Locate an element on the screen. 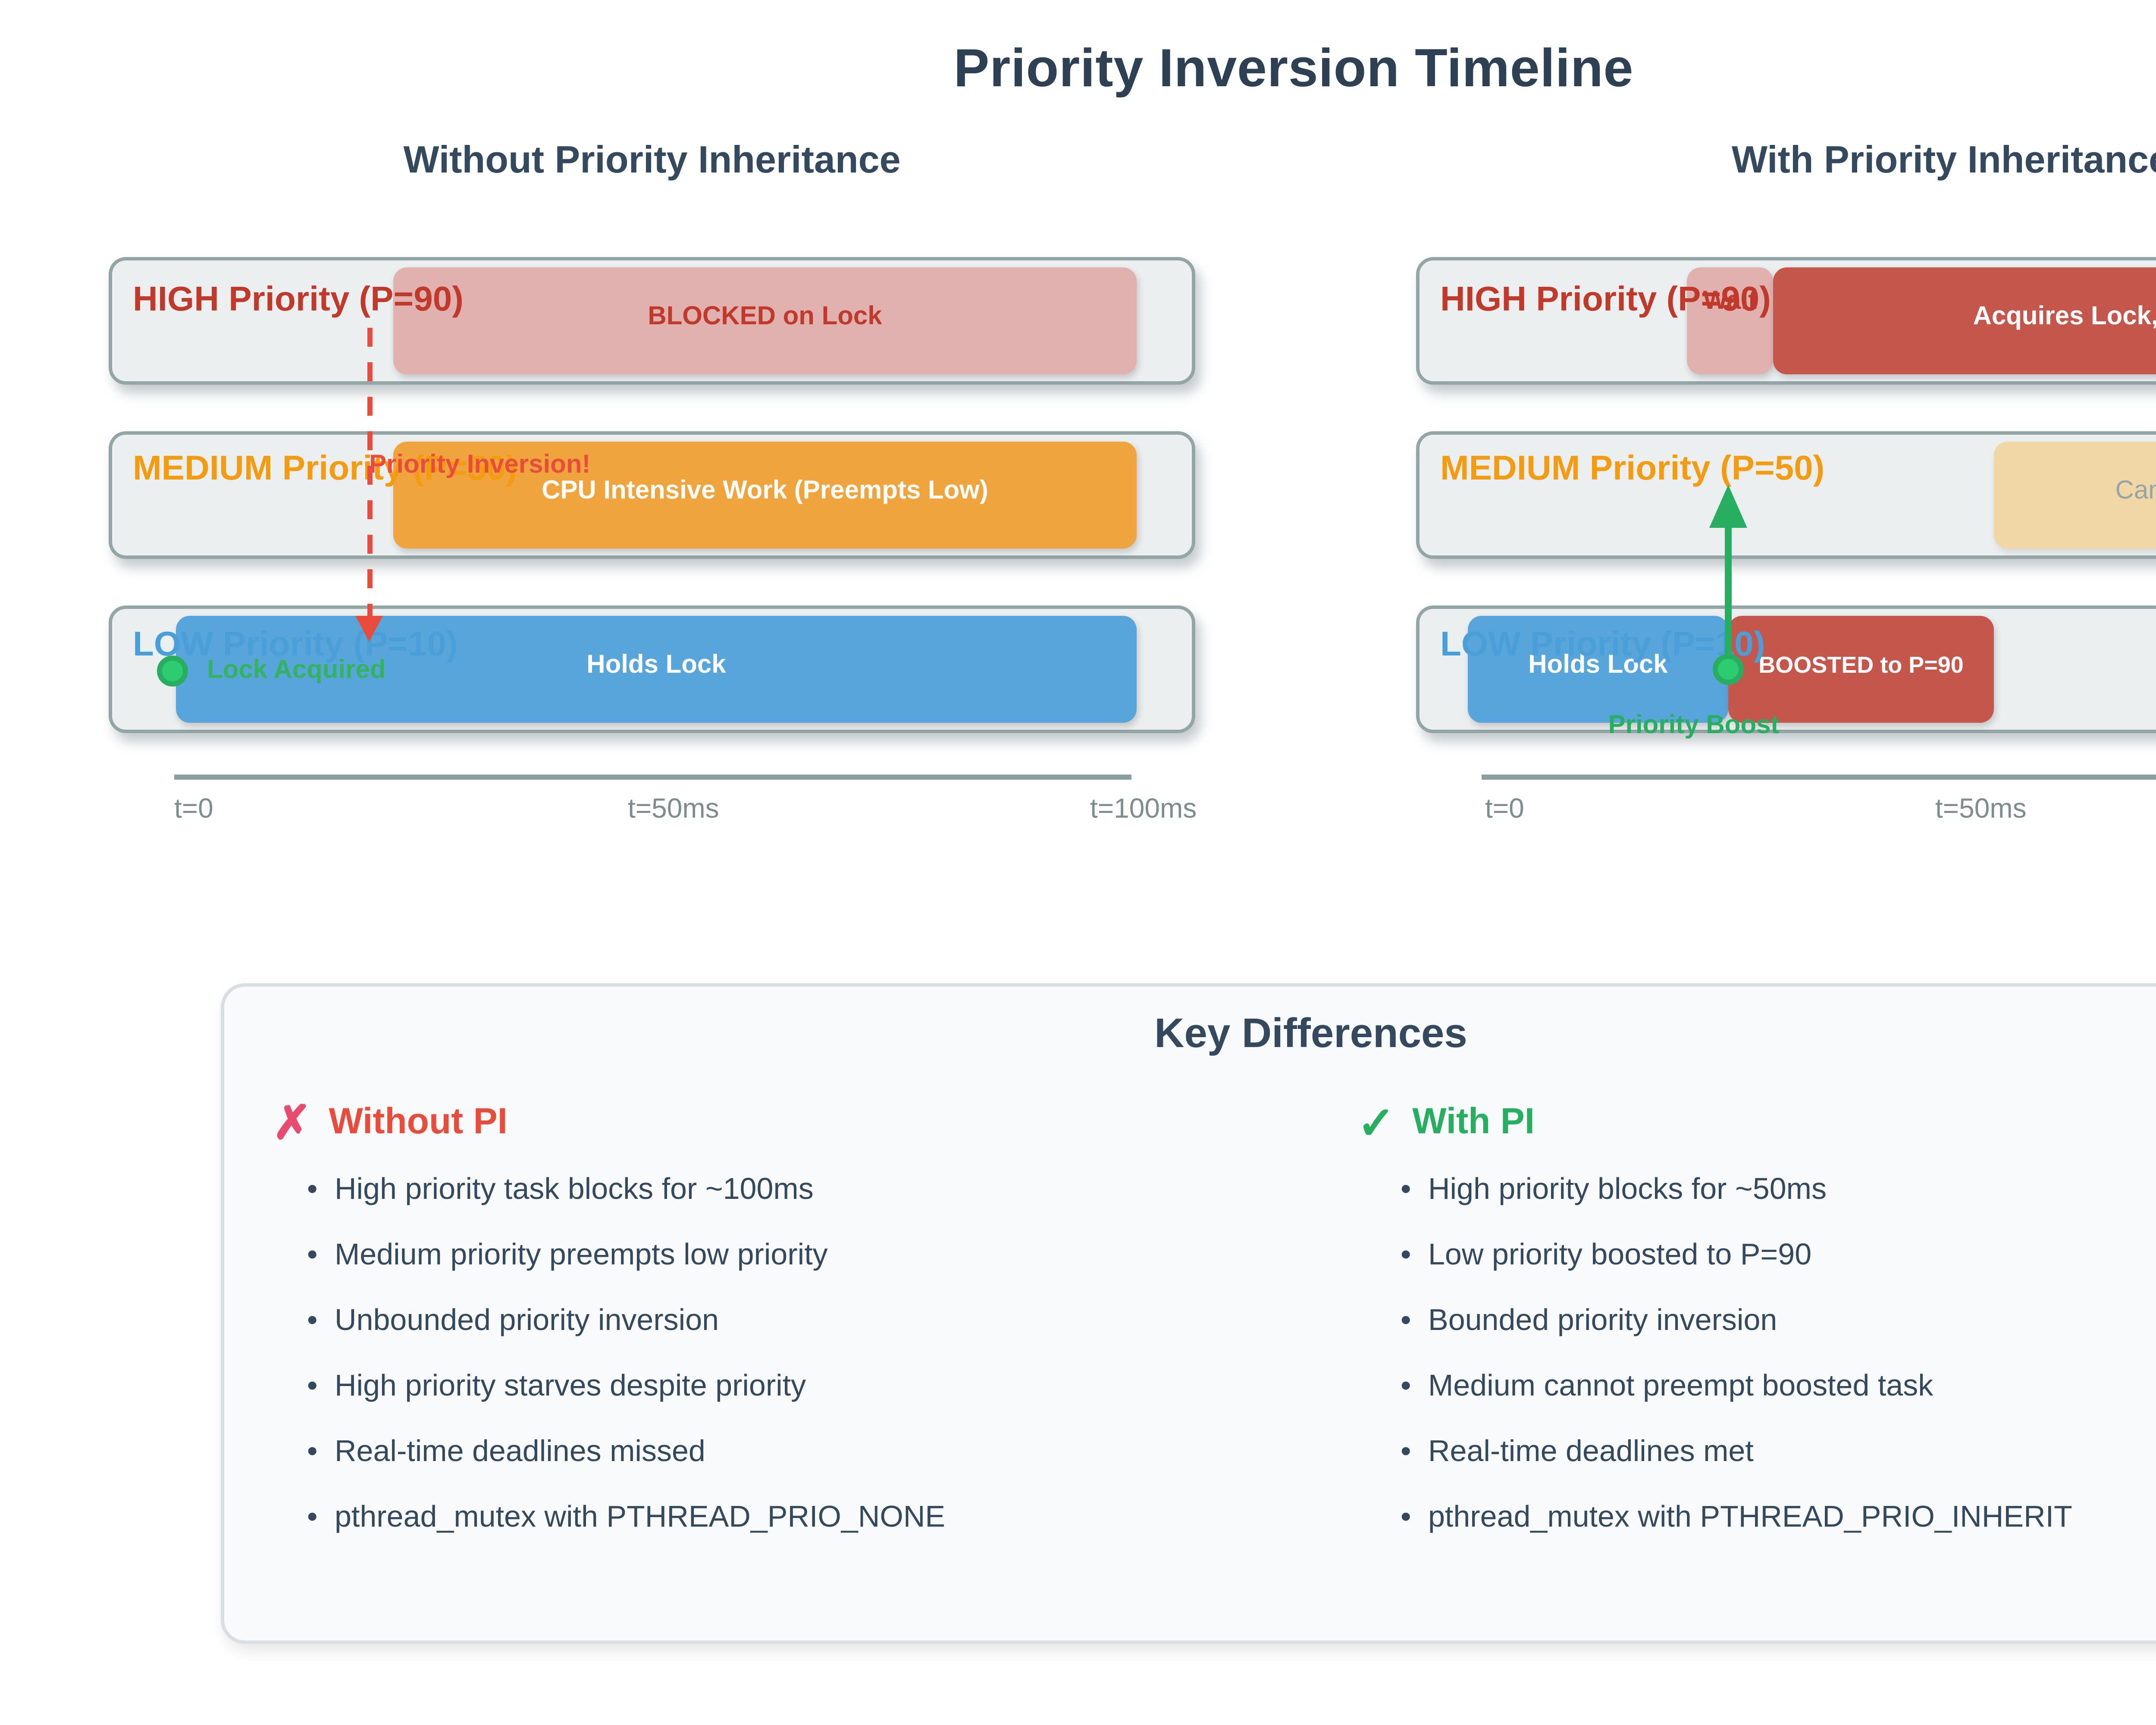  right-lane-high-label: HIGH Priority (P=90) is located at coordinates (1605, 300).